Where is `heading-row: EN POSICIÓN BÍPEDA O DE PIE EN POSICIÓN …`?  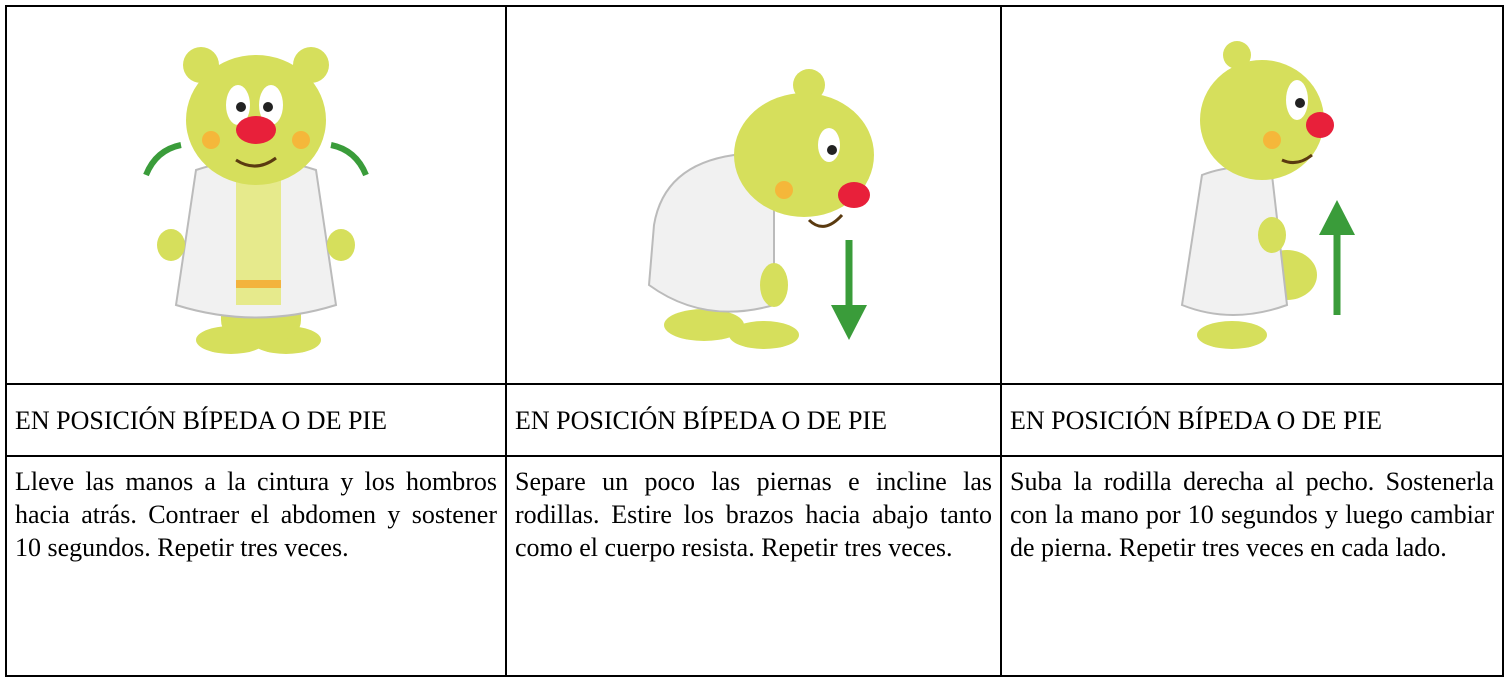 heading-row: EN POSICIÓN BÍPEDA O DE PIE EN POSICIÓN … is located at coordinates (754, 420).